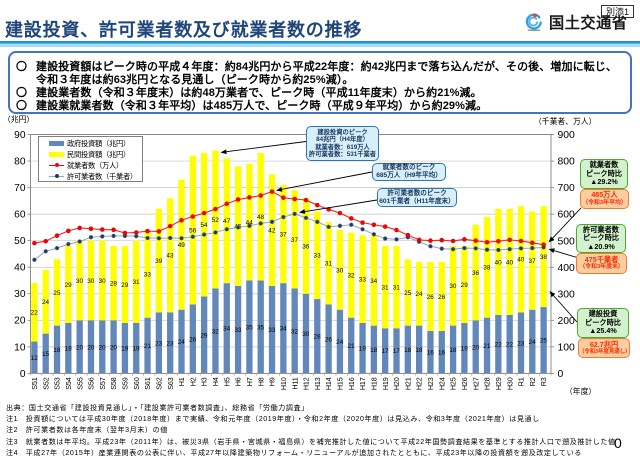 The image size is (640, 458). Describe the element at coordinates (320, 44) in the screenshot. I see `title-underline` at that location.